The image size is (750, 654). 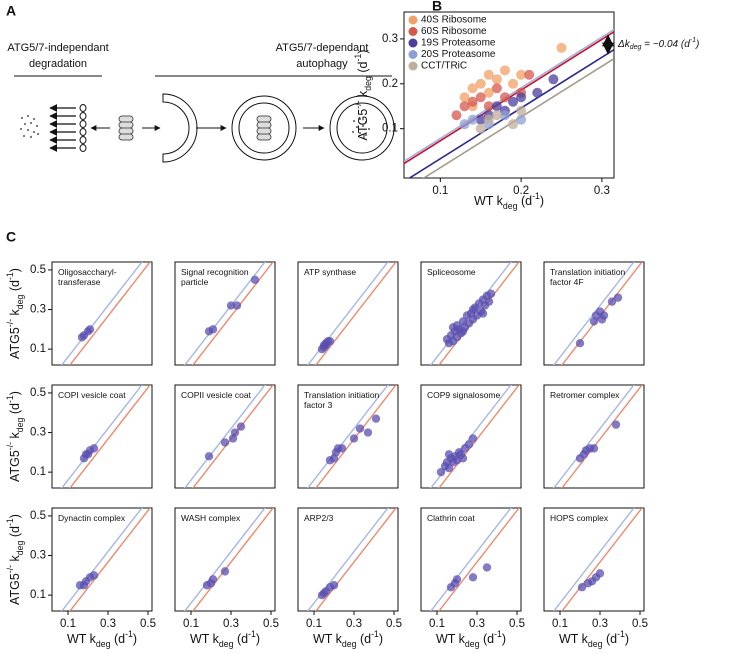 I want to click on x-axis-label: WT kdeg (d-1), so click(x=594, y=639).